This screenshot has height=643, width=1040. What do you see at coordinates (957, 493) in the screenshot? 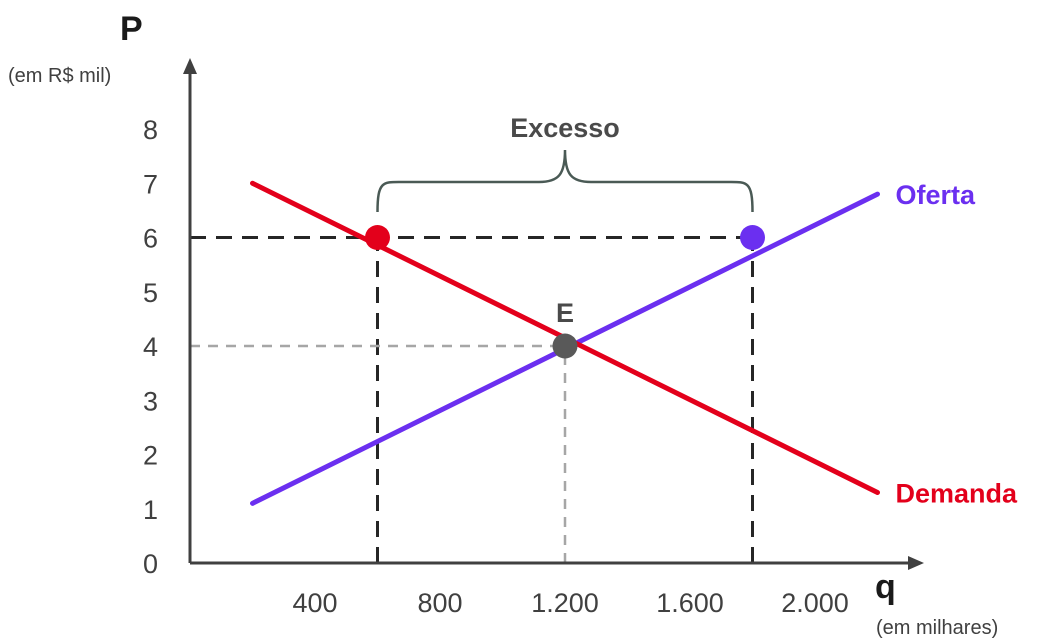
I see `series-label-demanda: Demanda` at bounding box center [957, 493].